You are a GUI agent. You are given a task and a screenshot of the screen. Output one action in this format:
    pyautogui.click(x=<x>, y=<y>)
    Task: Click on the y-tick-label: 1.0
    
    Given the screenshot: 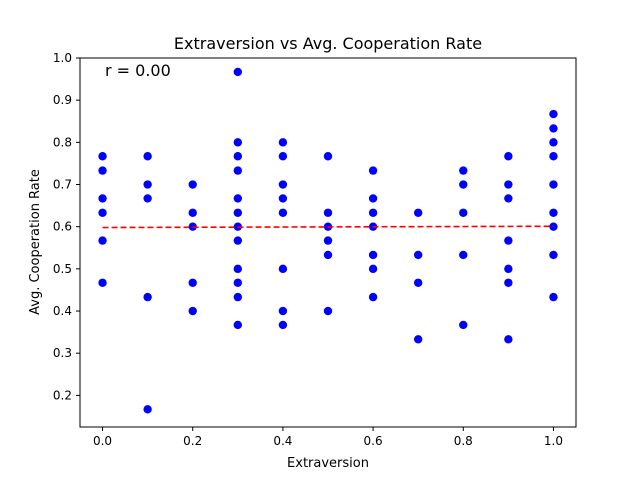 What is the action you would take?
    pyautogui.click(x=62, y=58)
    